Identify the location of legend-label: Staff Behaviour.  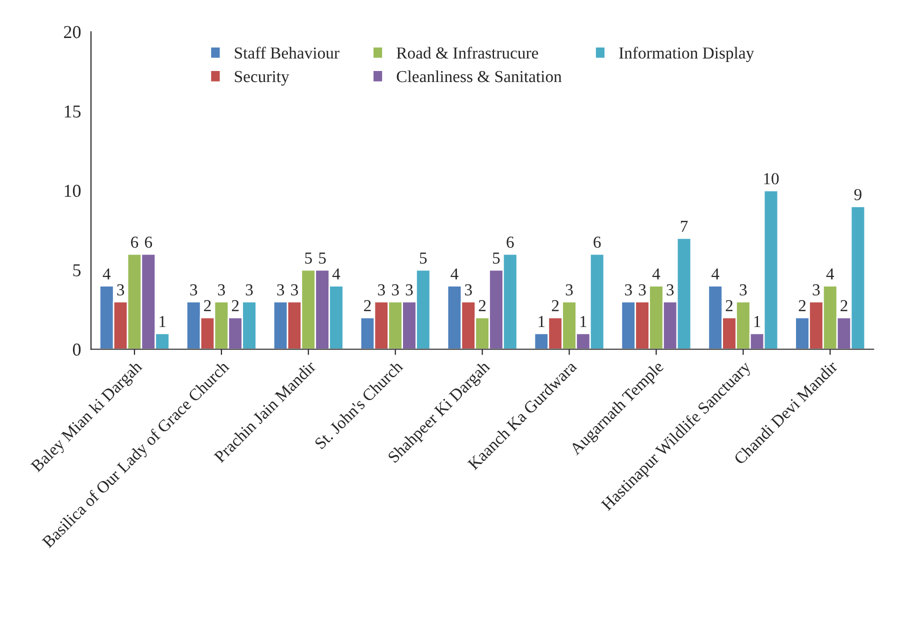
(287, 52).